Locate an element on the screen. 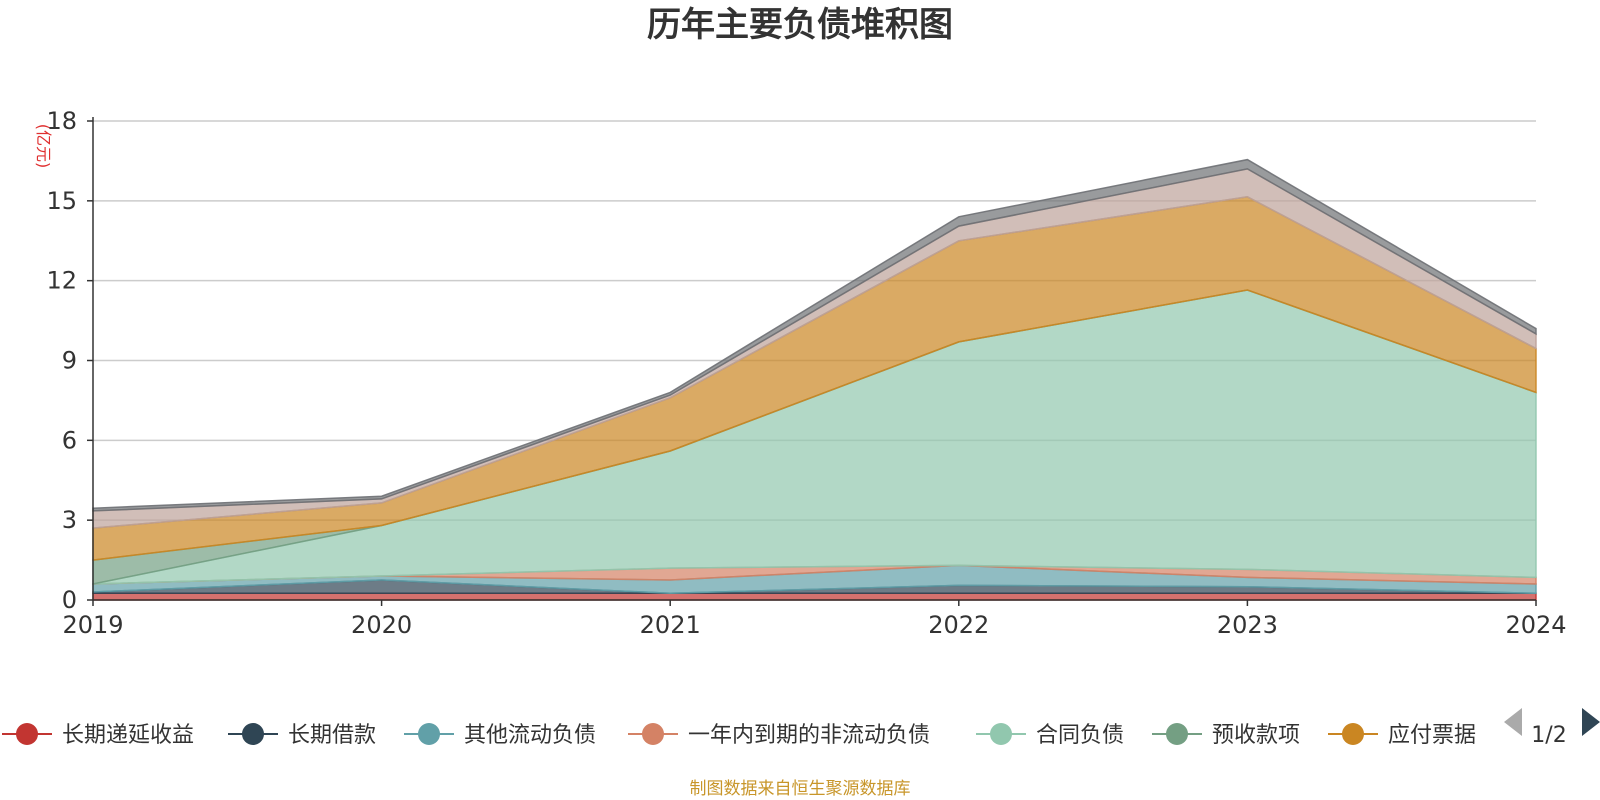 This screenshot has width=1600, height=800. legend-item: 应付票据 is located at coordinates (1402, 735).